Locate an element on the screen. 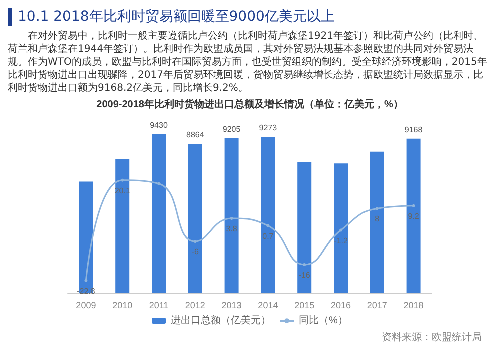 This screenshot has height=362, width=500. data-label: 9.2 is located at coordinates (414, 216).